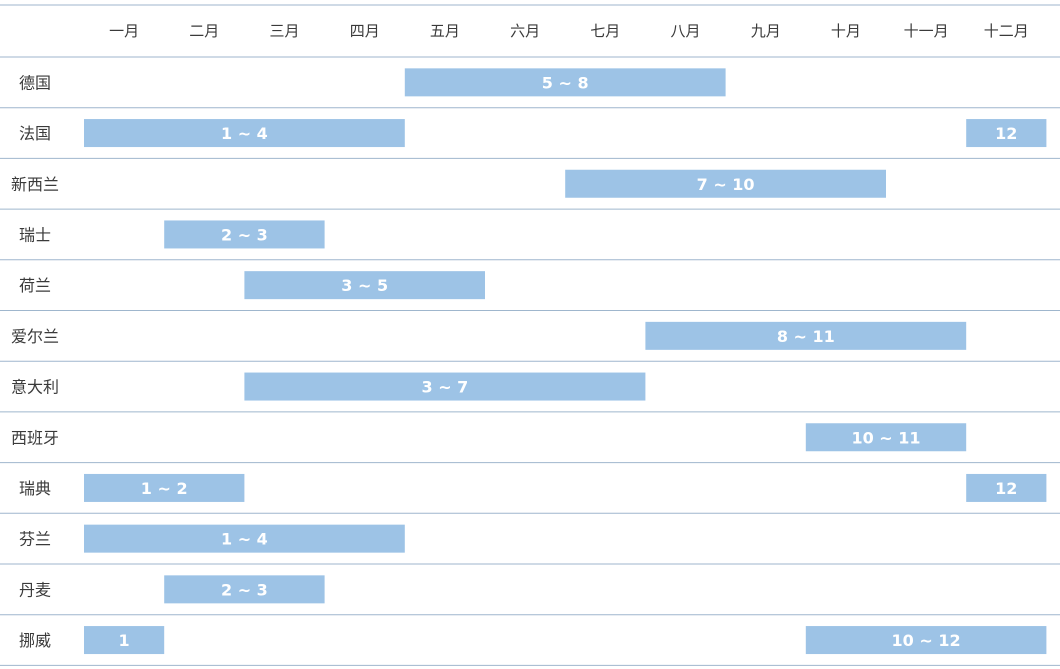  Describe the element at coordinates (685, 31) in the screenshot. I see `month-label: 八月` at that location.